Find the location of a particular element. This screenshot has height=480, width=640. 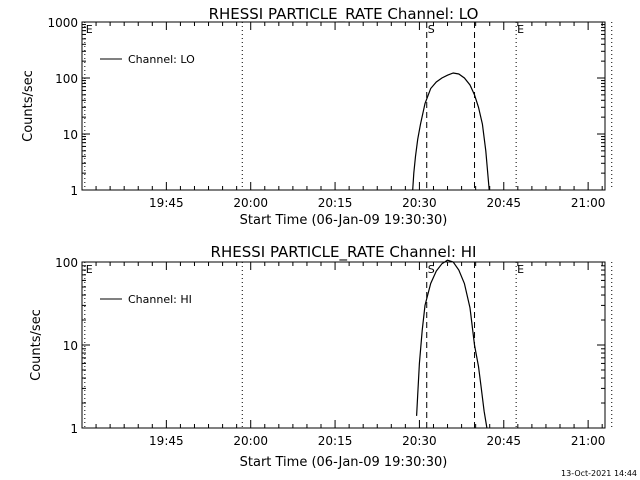

plot-timestamp: 13-Oct-2021 14:44 is located at coordinates (599, 473).